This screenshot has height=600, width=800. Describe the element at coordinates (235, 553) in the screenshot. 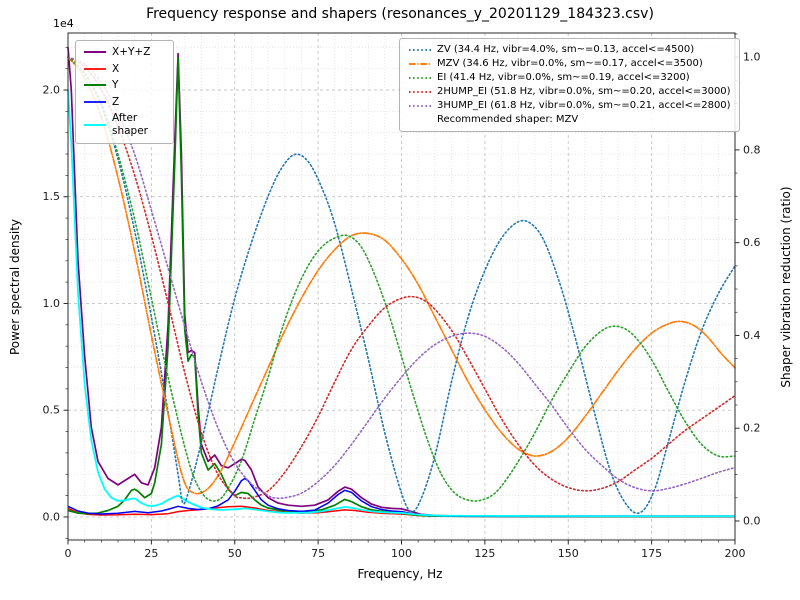

I see `x-tick-label: 50` at that location.